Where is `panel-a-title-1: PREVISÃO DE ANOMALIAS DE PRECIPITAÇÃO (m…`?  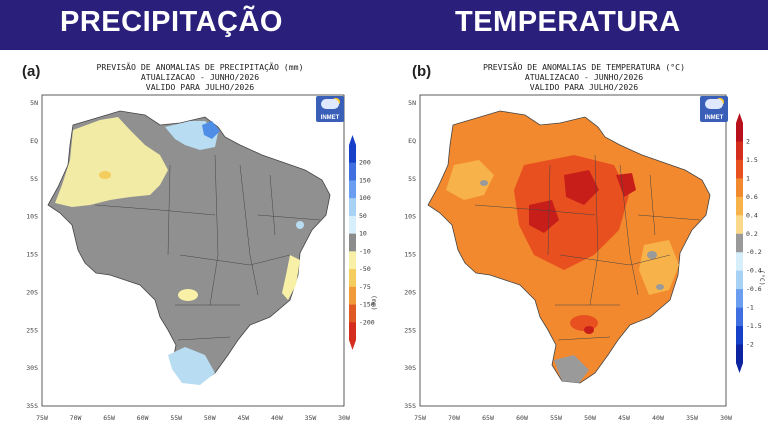 panel-a-title-1: PREVISÃO DE ANOMALIAS DE PRECIPITAÇÃO (m… is located at coordinates (200, 67).